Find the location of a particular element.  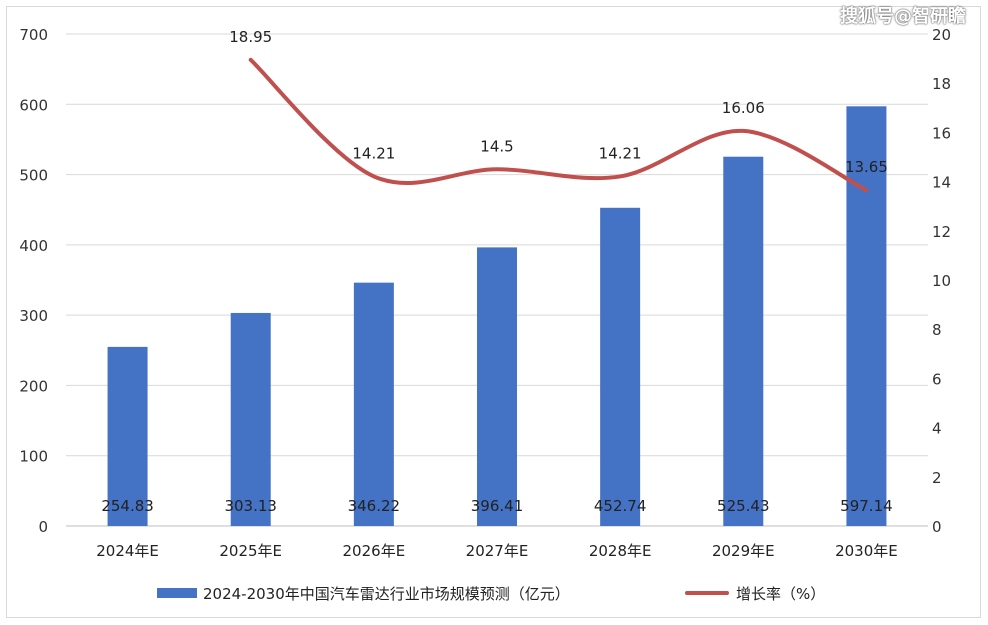

category-label: 2025年E is located at coordinates (250, 551).